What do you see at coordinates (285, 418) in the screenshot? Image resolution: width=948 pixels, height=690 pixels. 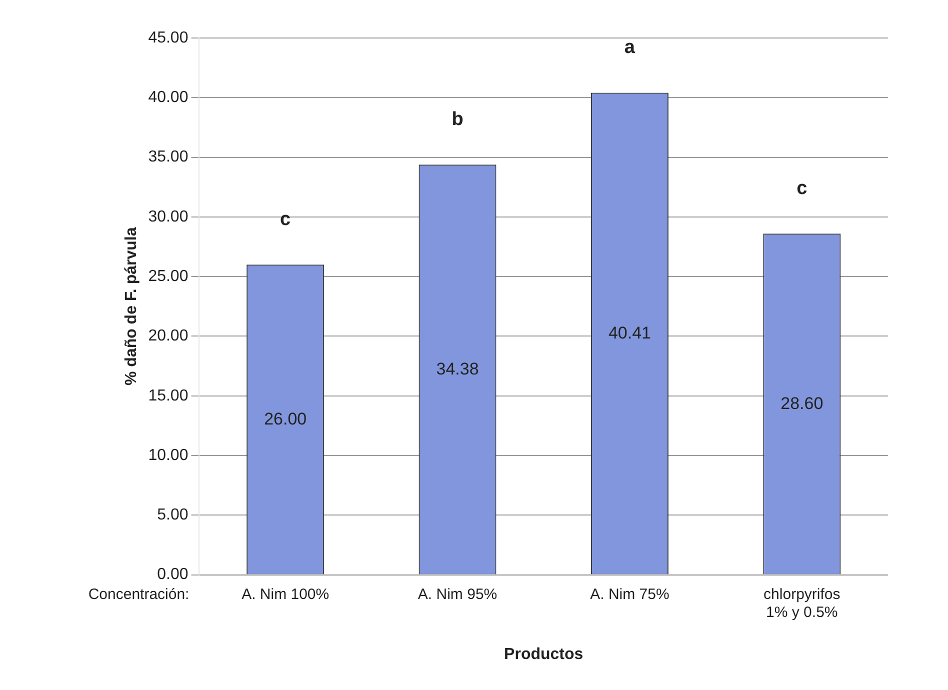 I see `data-label: 26.00` at bounding box center [285, 418].